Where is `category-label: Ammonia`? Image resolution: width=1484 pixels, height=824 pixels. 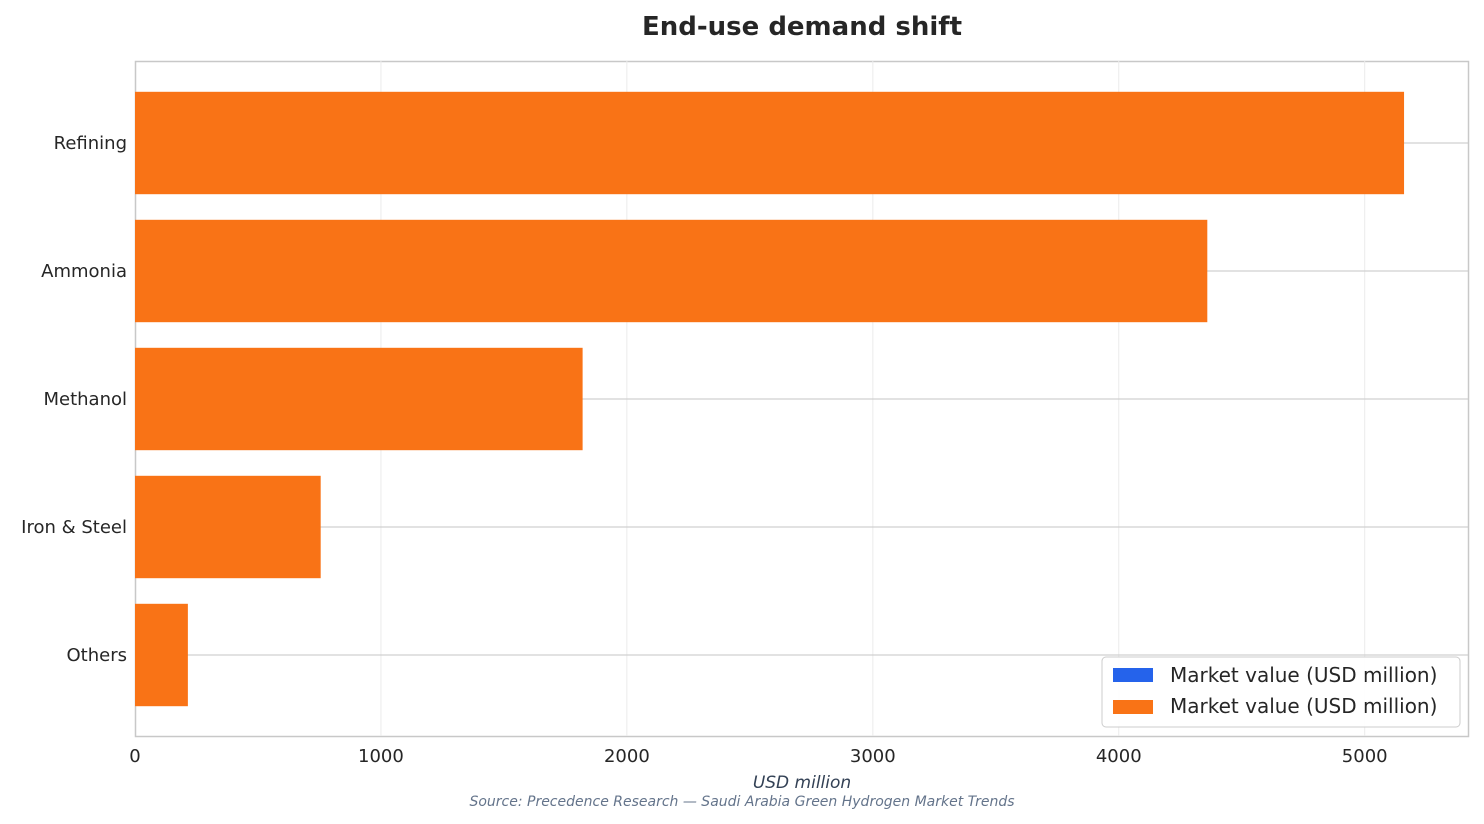 category-label: Ammonia is located at coordinates (84, 271).